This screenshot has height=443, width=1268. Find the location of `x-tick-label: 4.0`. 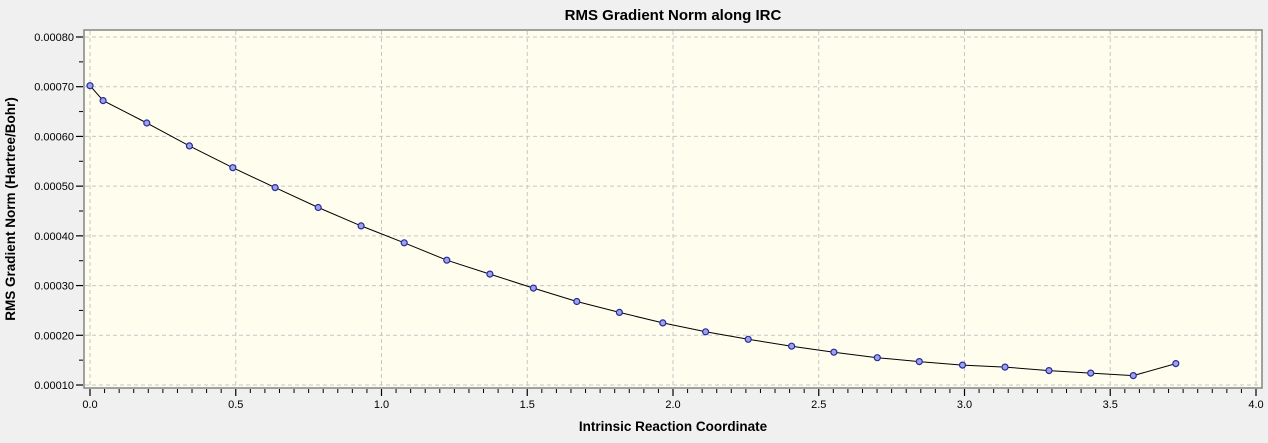

x-tick-label: 4.0 is located at coordinates (1255, 405).